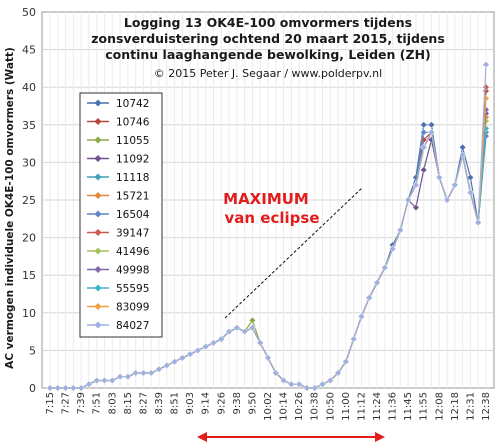 This screenshot has height=445, width=502. I want to click on legend-entry-41496: 41496, so click(118, 252).